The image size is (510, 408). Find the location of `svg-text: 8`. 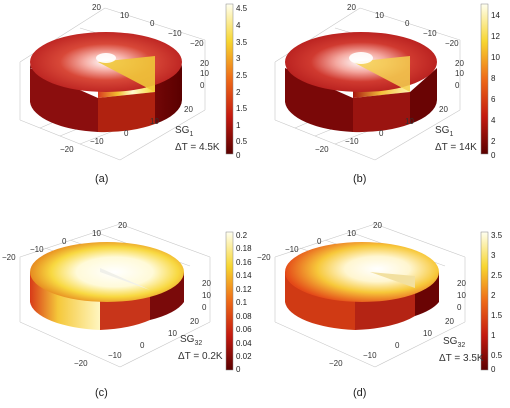

svg-text: 8 is located at coordinates (493, 78).